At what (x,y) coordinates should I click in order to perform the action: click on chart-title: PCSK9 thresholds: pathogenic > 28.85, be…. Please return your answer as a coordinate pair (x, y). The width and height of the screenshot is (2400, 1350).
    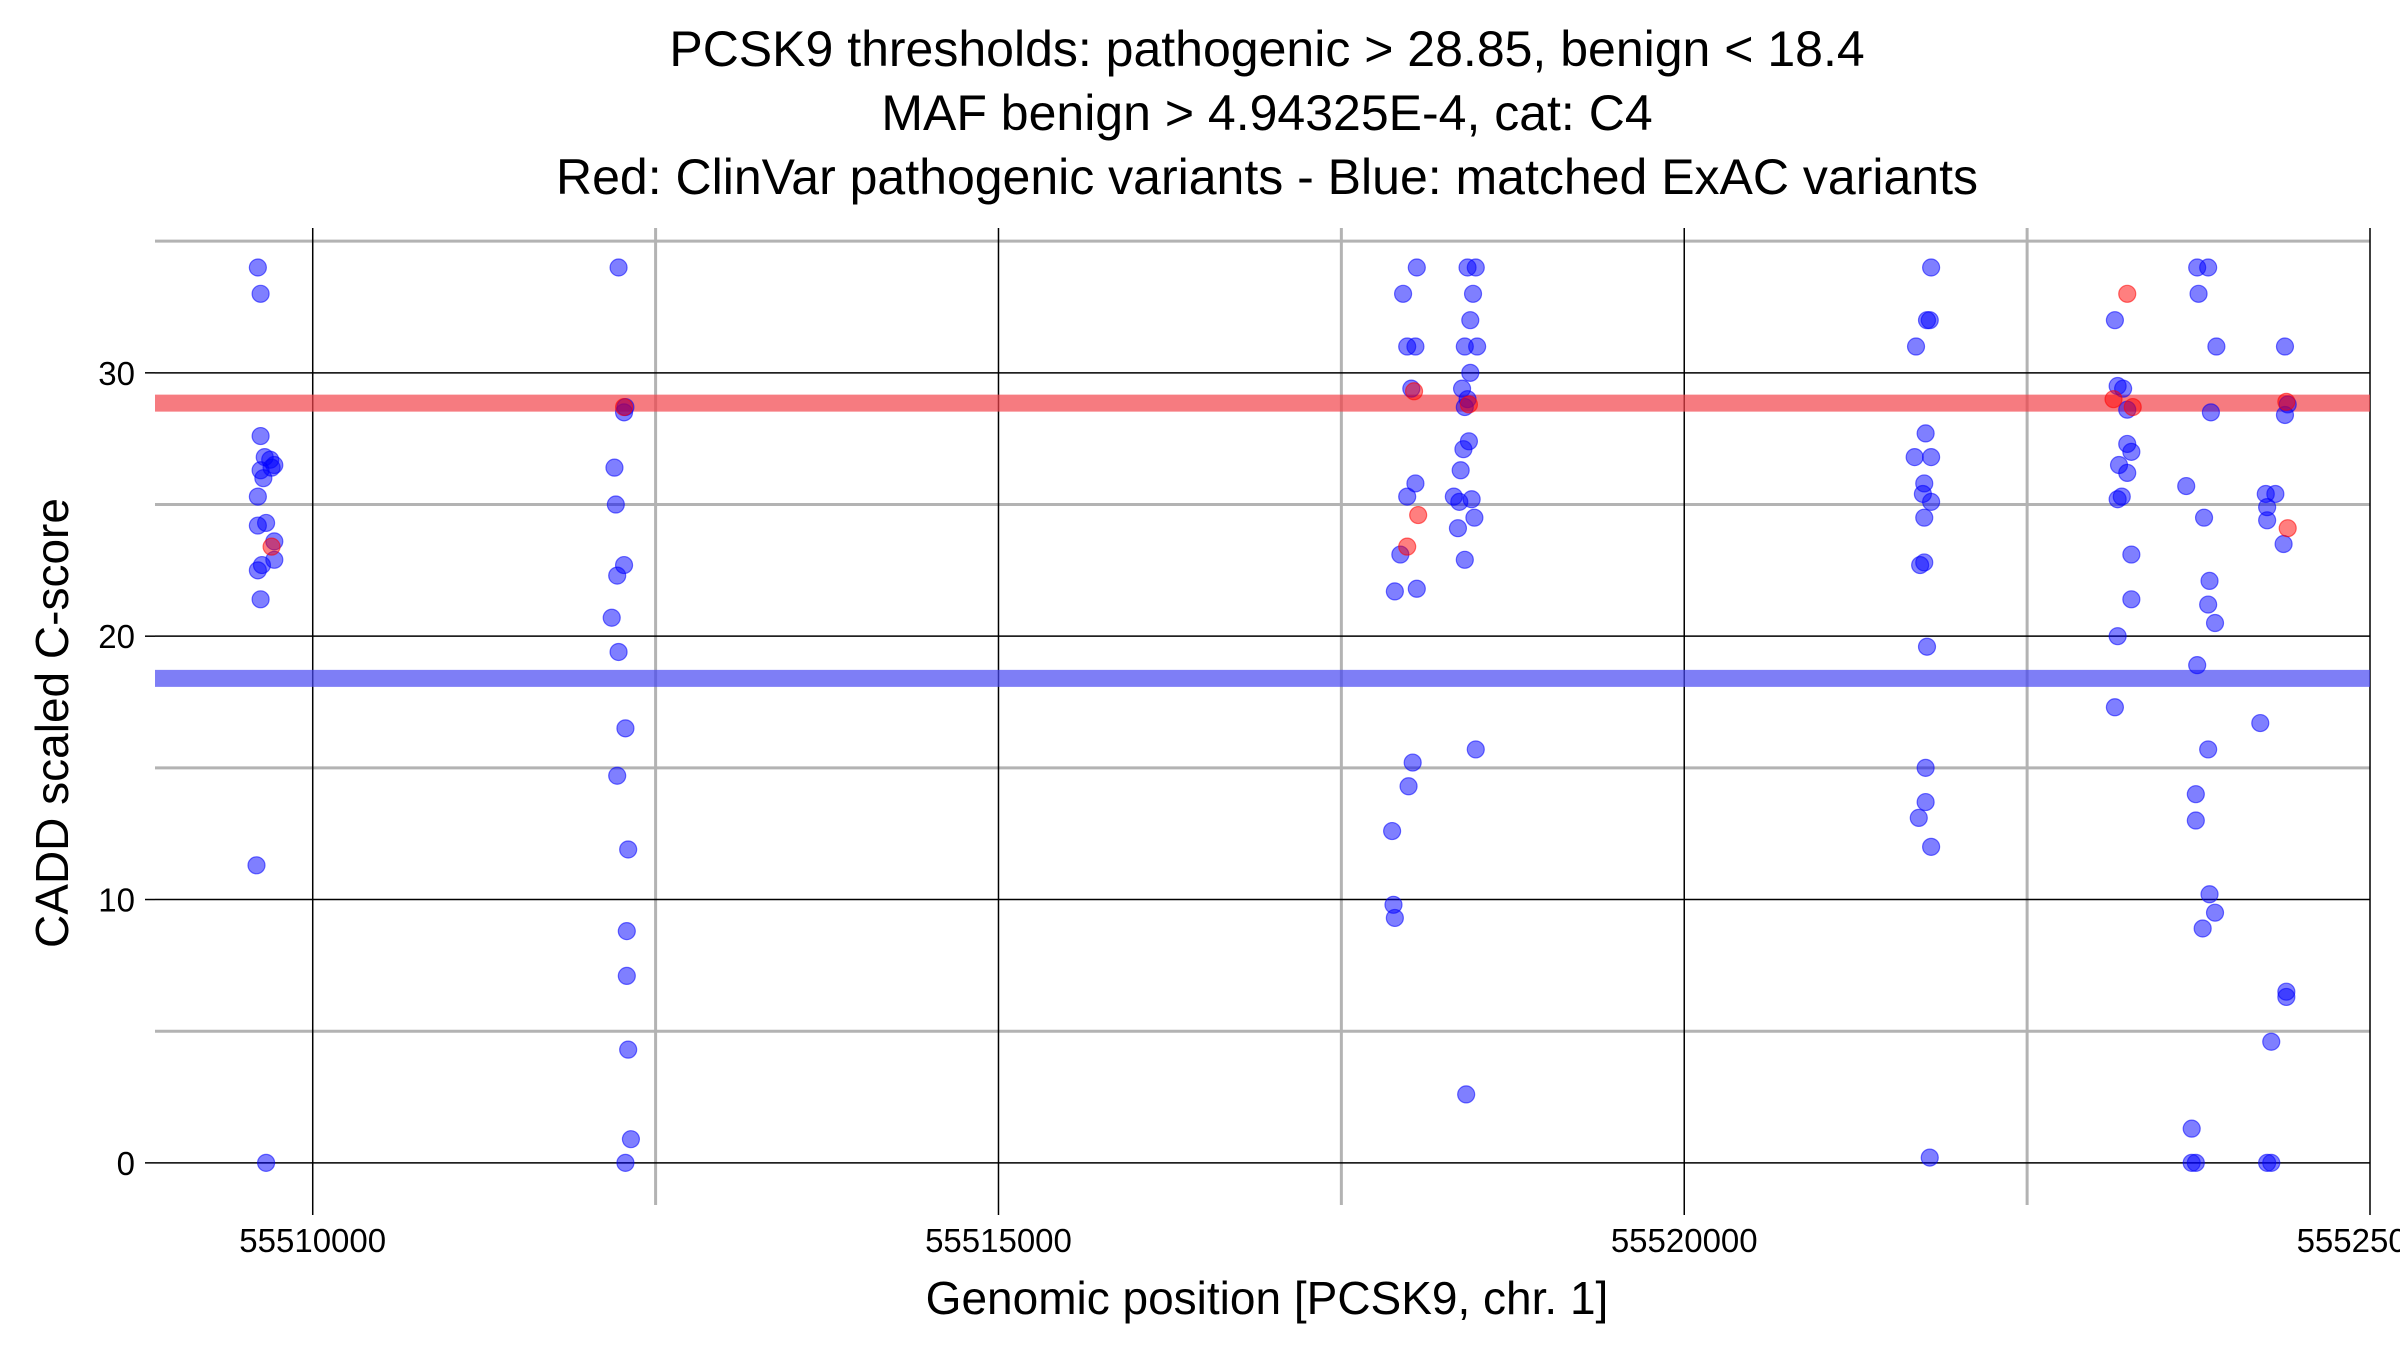
    Looking at the image, I should click on (1267, 113).